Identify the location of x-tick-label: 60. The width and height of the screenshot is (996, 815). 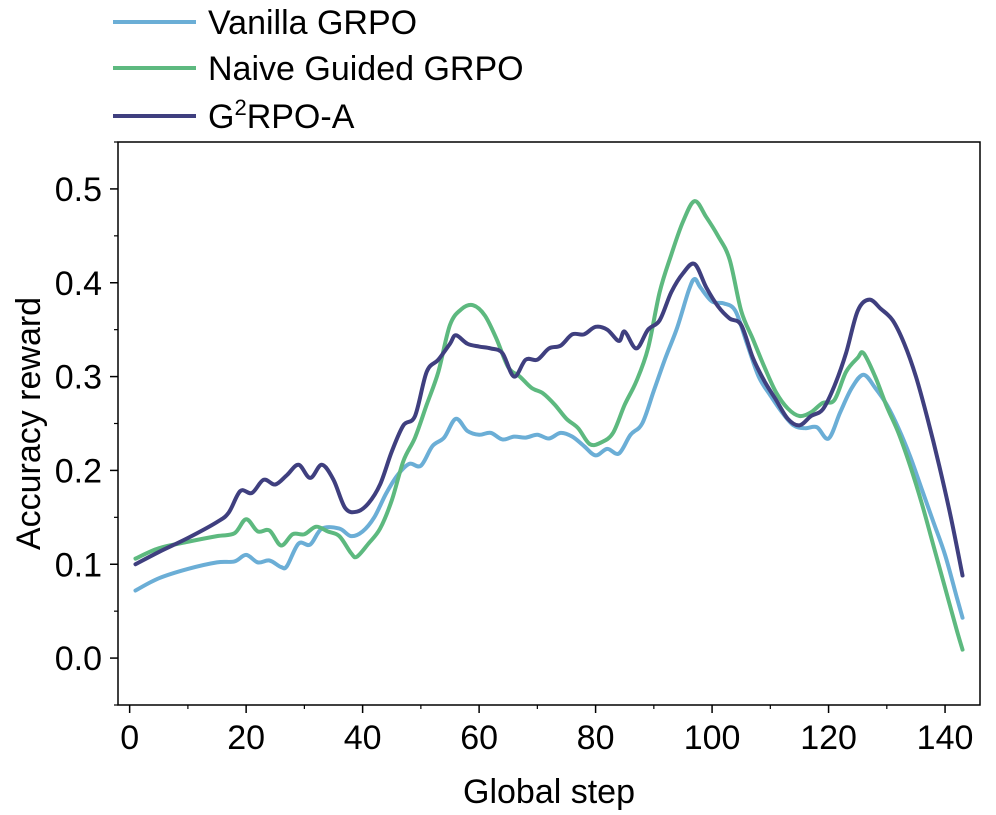
(479, 738).